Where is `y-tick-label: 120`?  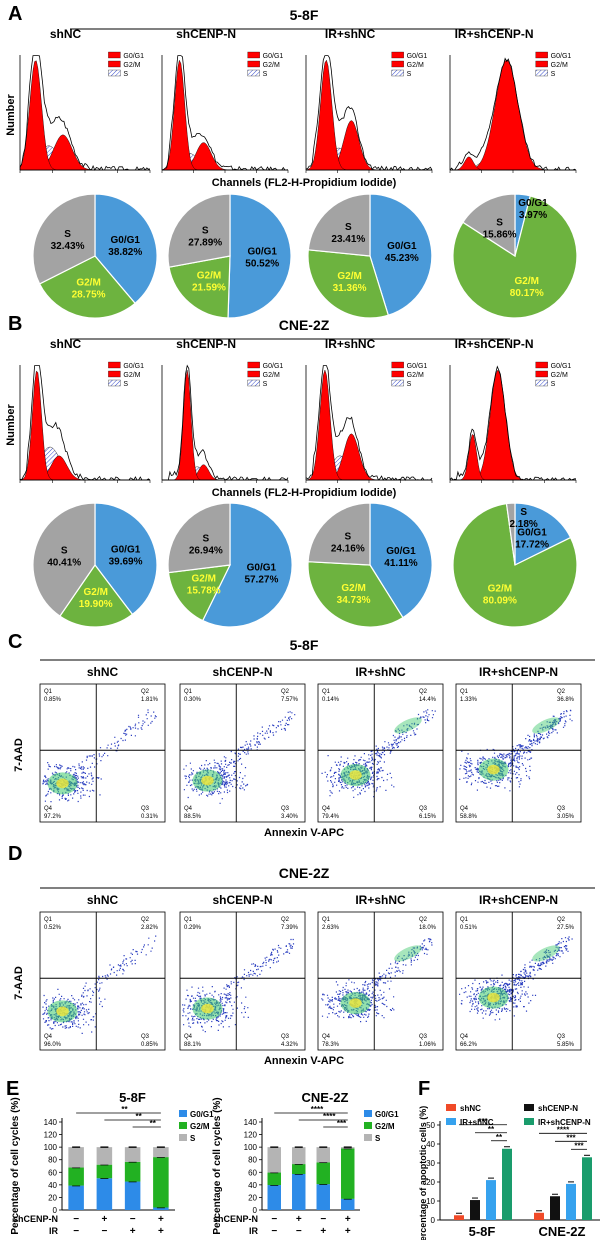
y-tick-label: 120 is located at coordinates (251, 1135).